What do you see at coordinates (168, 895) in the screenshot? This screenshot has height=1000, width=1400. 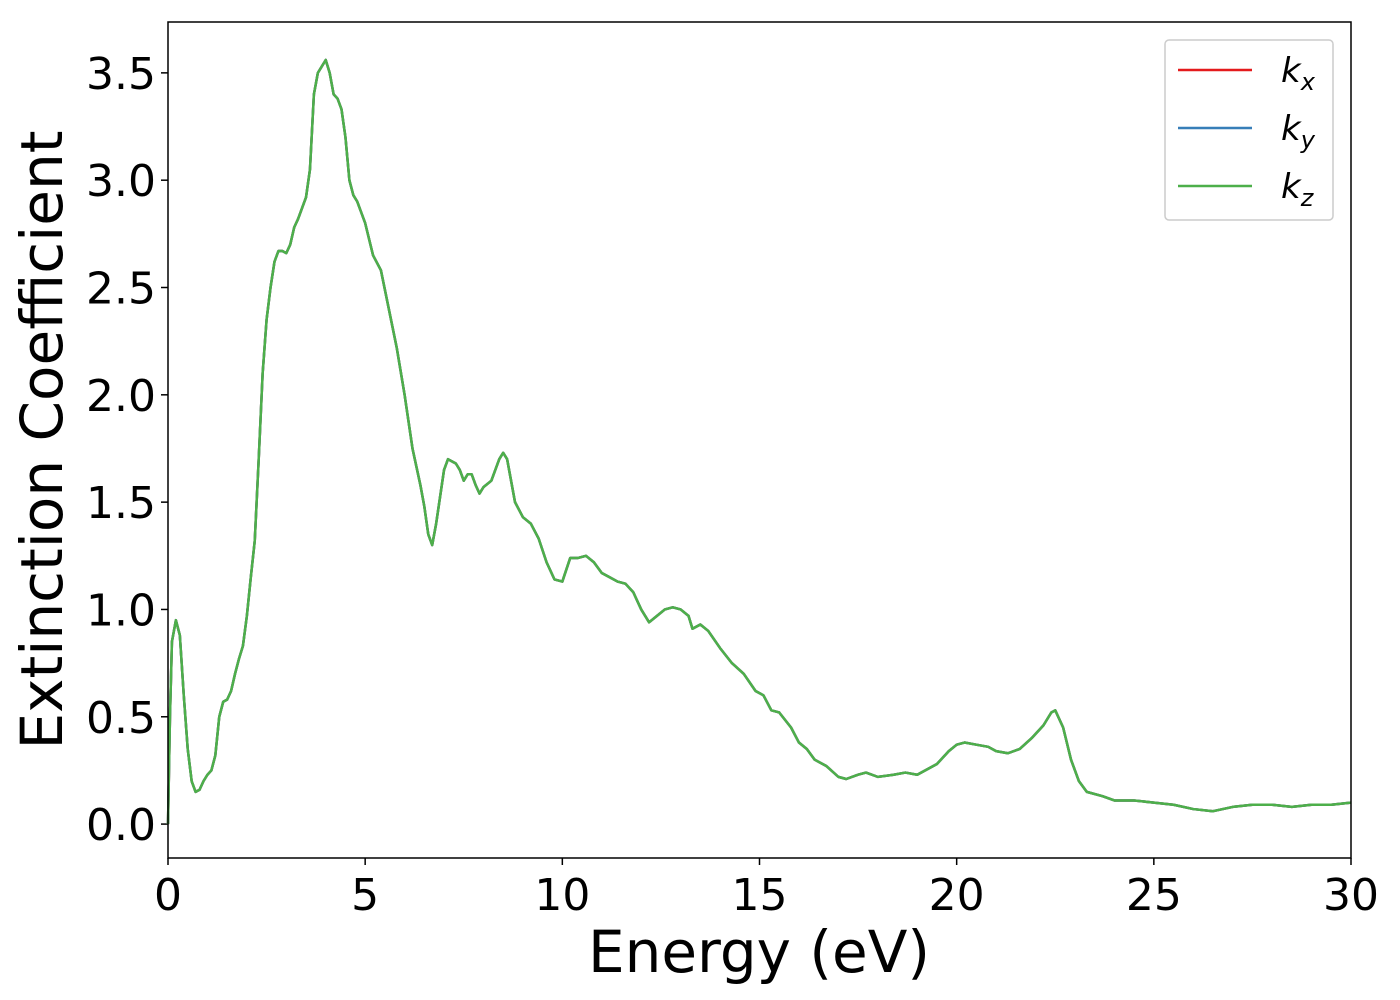 I see `x-tick-label: 0` at bounding box center [168, 895].